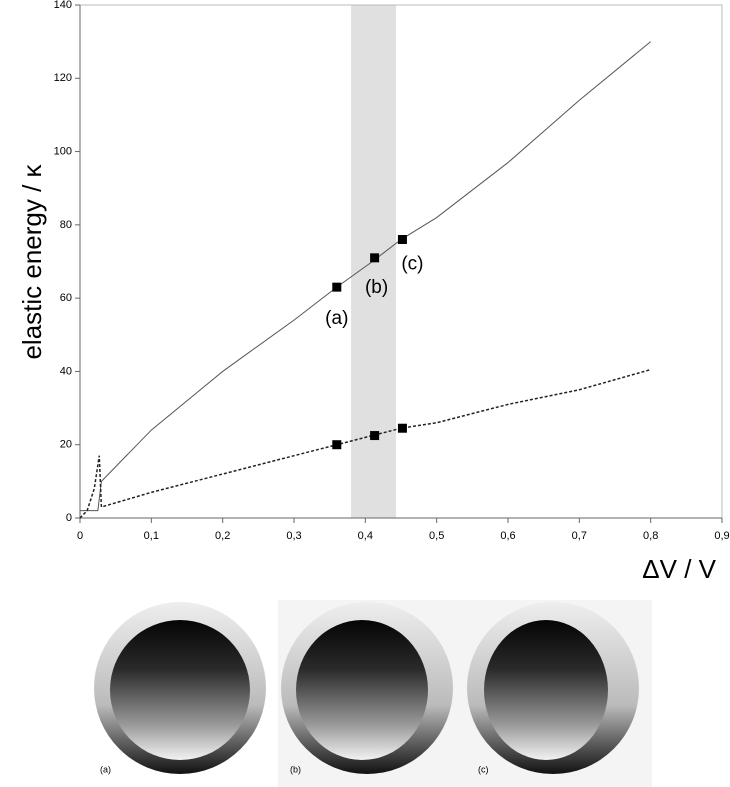  I want to click on image-caption: (c), so click(483, 769).